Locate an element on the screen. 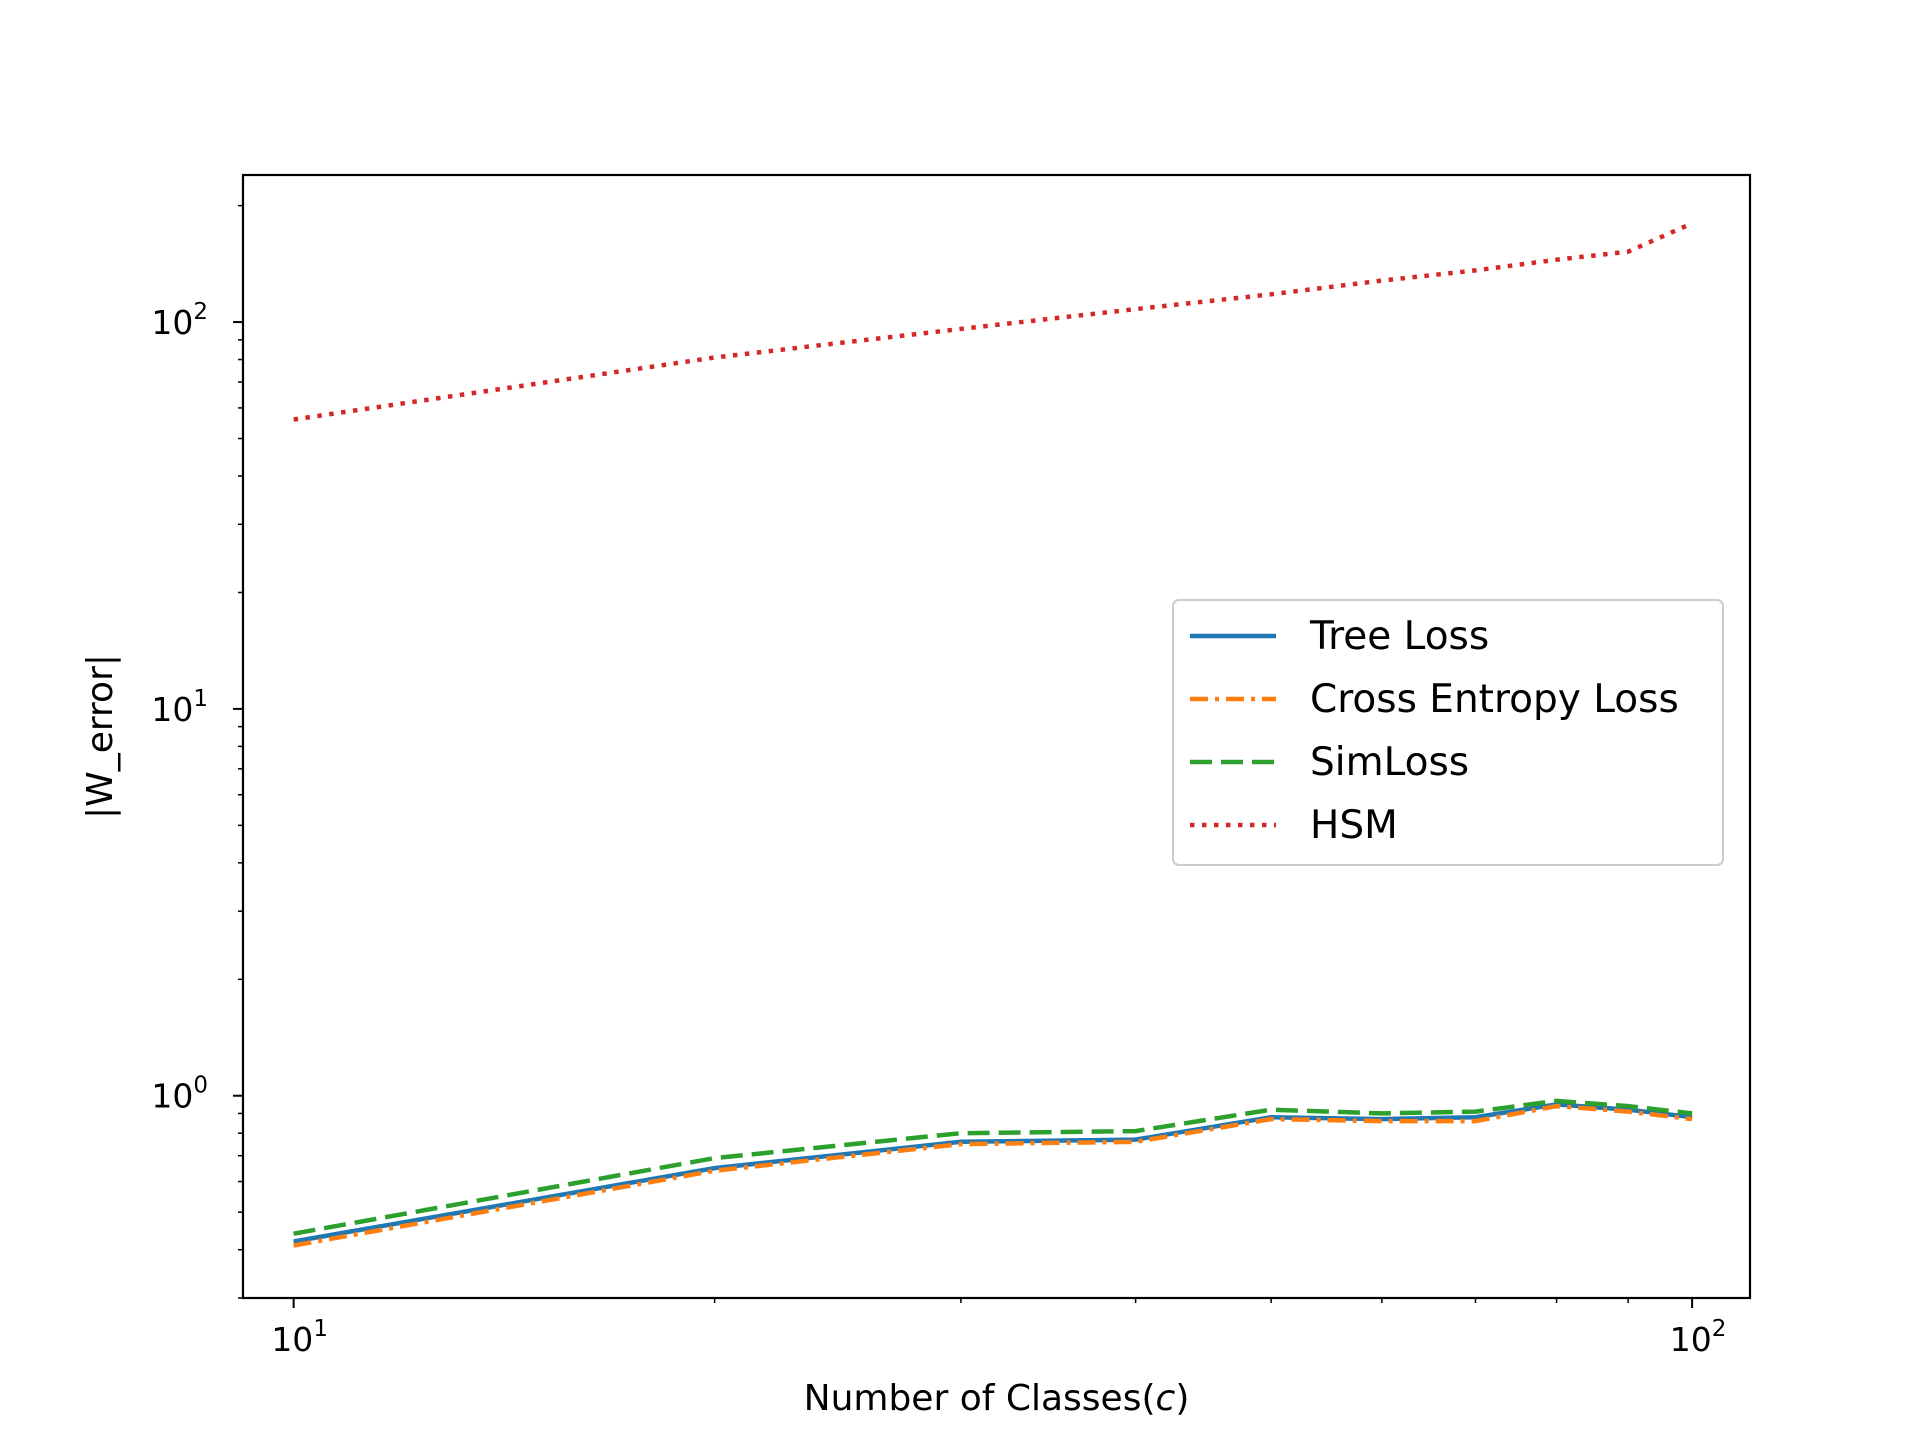 The image size is (1920, 1440). legend-label-3: HSM is located at coordinates (1354, 825).